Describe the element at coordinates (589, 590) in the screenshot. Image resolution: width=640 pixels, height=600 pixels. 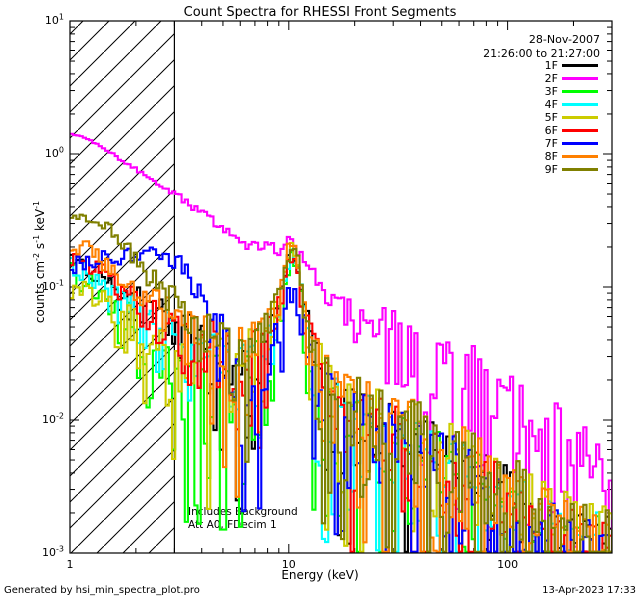
I see `footer-timestamp: 13-Apr-2023 17:33` at that location.